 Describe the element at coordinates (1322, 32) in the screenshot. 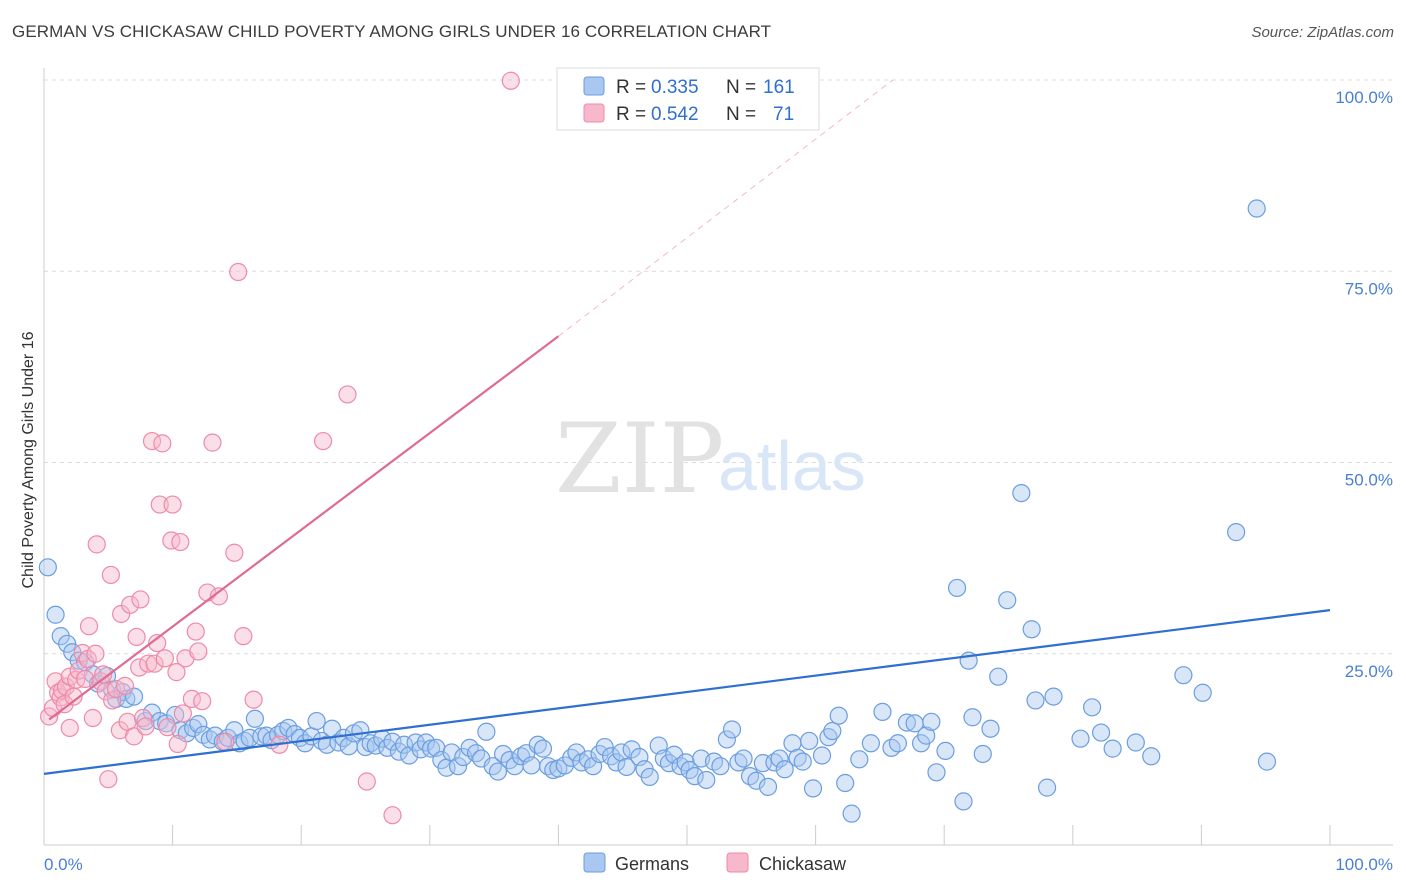

I see `source-label: Source: ZipAtlas.com` at that location.